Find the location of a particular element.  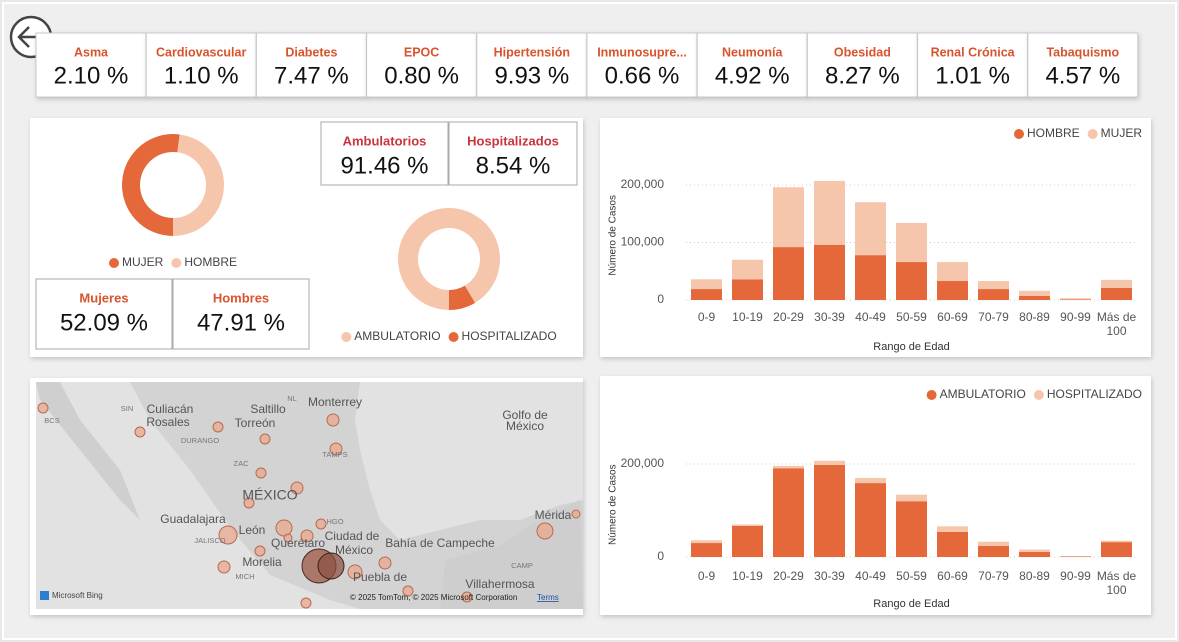

map-label: CAMP is located at coordinates (522, 565).